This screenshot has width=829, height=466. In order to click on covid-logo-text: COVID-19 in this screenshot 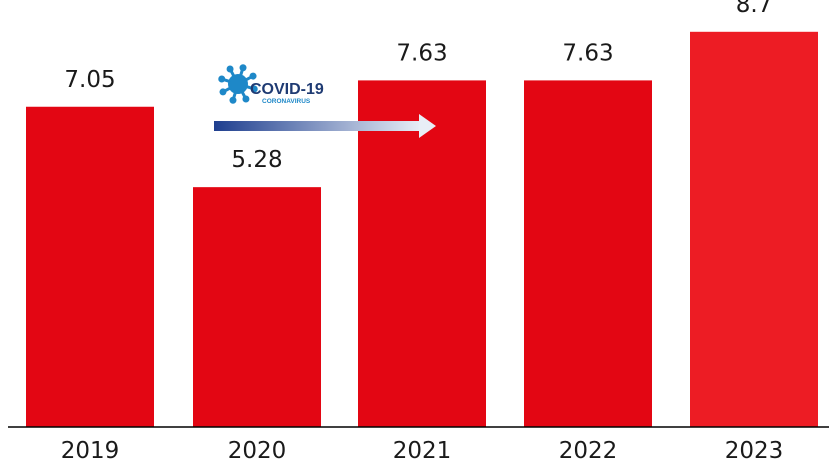, I will do `click(287, 89)`.